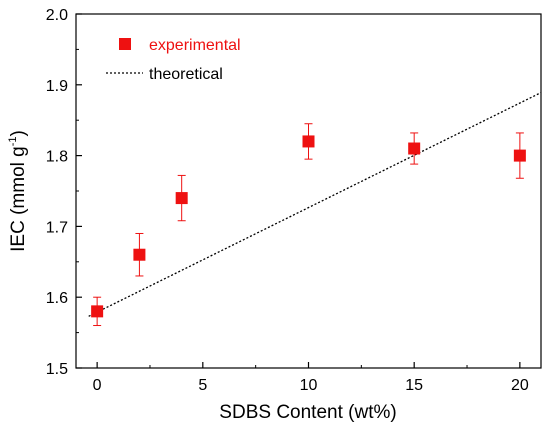  Describe the element at coordinates (186, 74) in the screenshot. I see `legend-theoretical-label: theoretical` at that location.